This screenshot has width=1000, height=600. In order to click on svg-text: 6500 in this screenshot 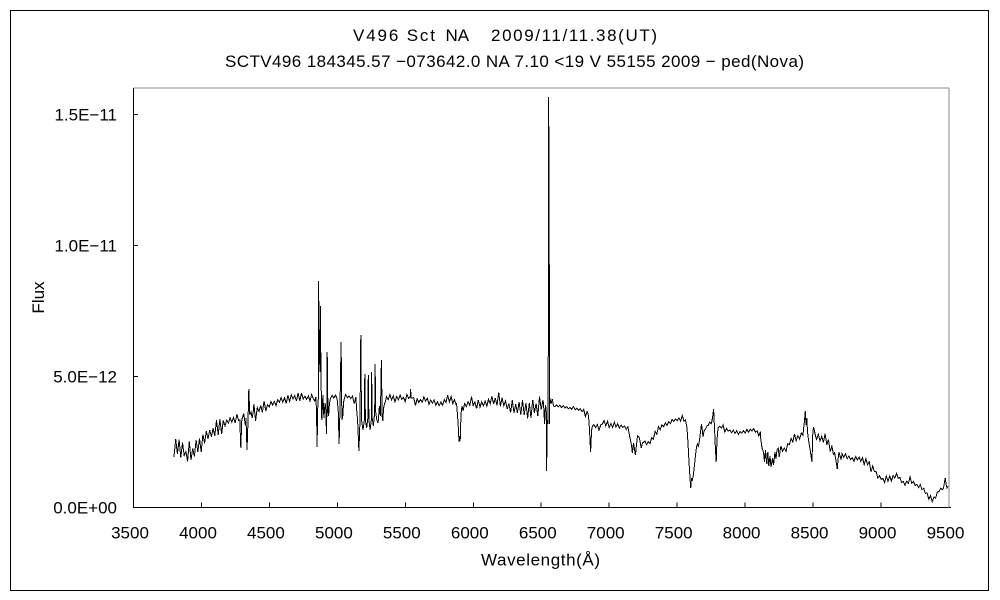, I will do `click(538, 533)`.